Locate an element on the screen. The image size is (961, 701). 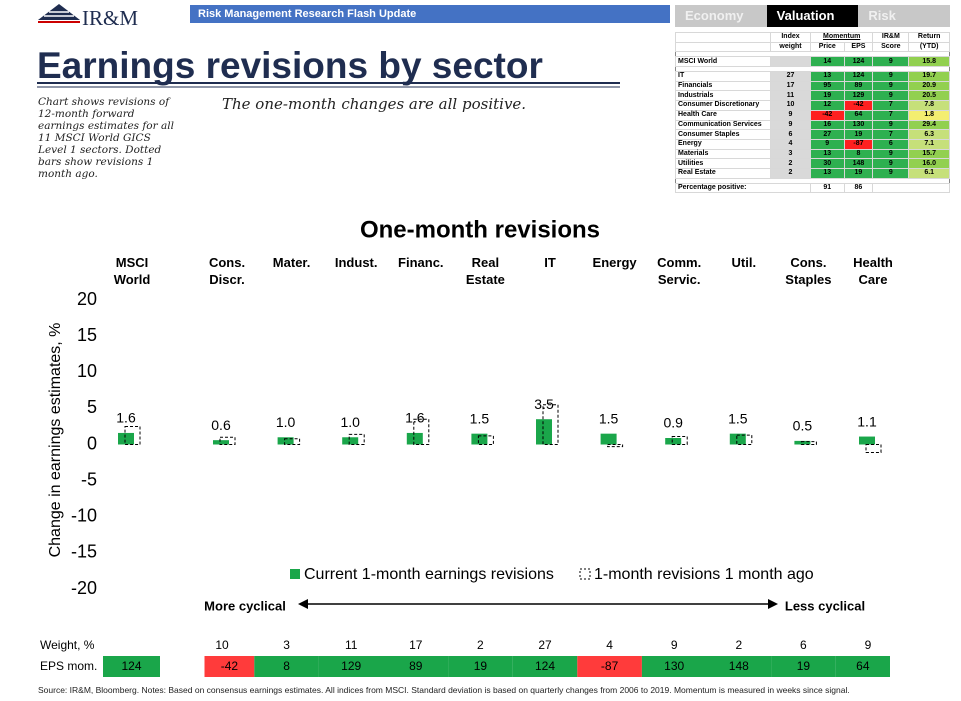
category-label: Cons. Staples is located at coordinates (808, 271).